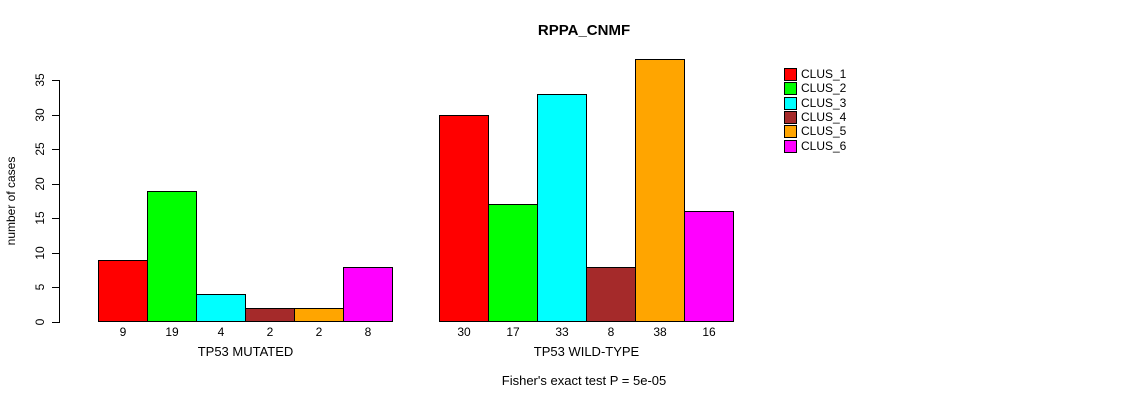  I want to click on group-label-mutated: TP53 MUTATED, so click(245, 351).